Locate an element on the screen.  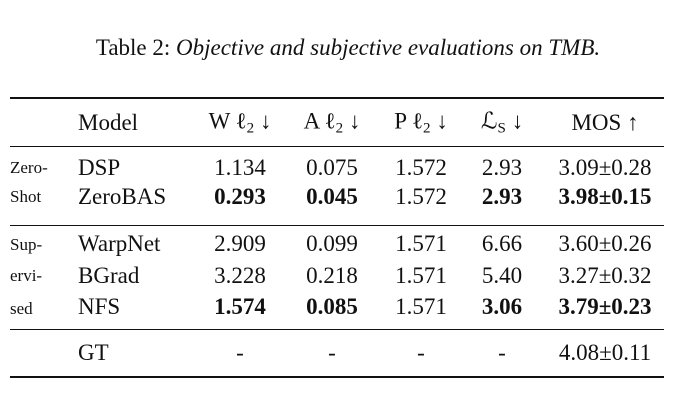
column-header: P ℓ2 ↓ is located at coordinates (420, 123).